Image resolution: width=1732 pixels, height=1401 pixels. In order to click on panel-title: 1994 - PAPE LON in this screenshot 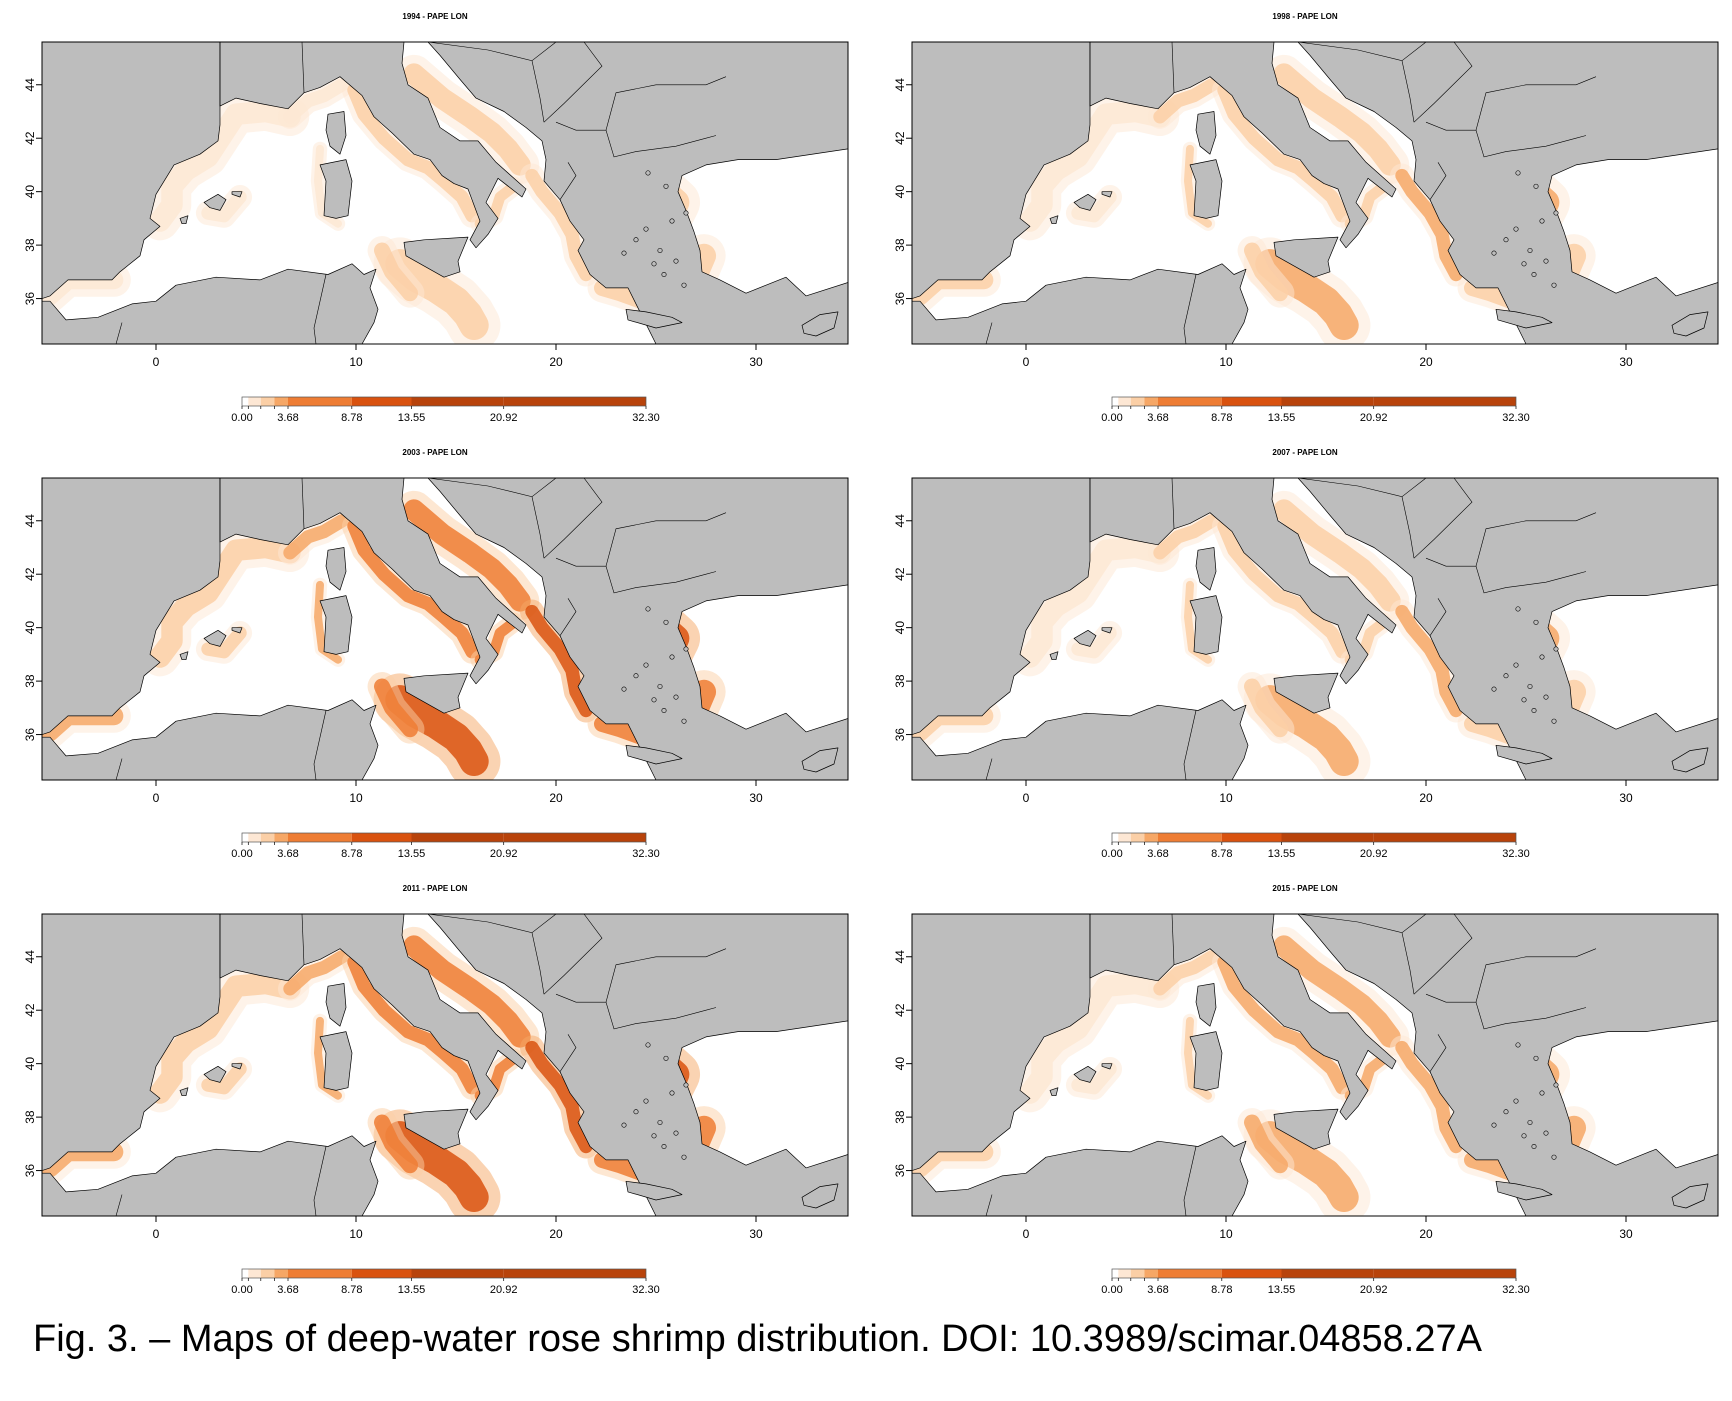, I will do `click(435, 16)`.